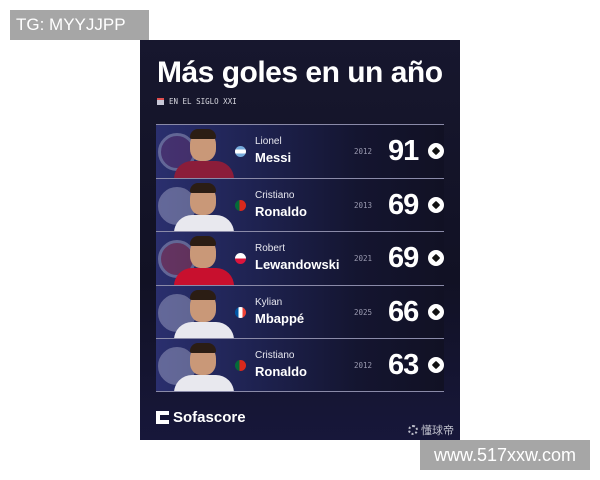  I want to click on subtitle-text: EN EL SIGLO XXI, so click(203, 101).